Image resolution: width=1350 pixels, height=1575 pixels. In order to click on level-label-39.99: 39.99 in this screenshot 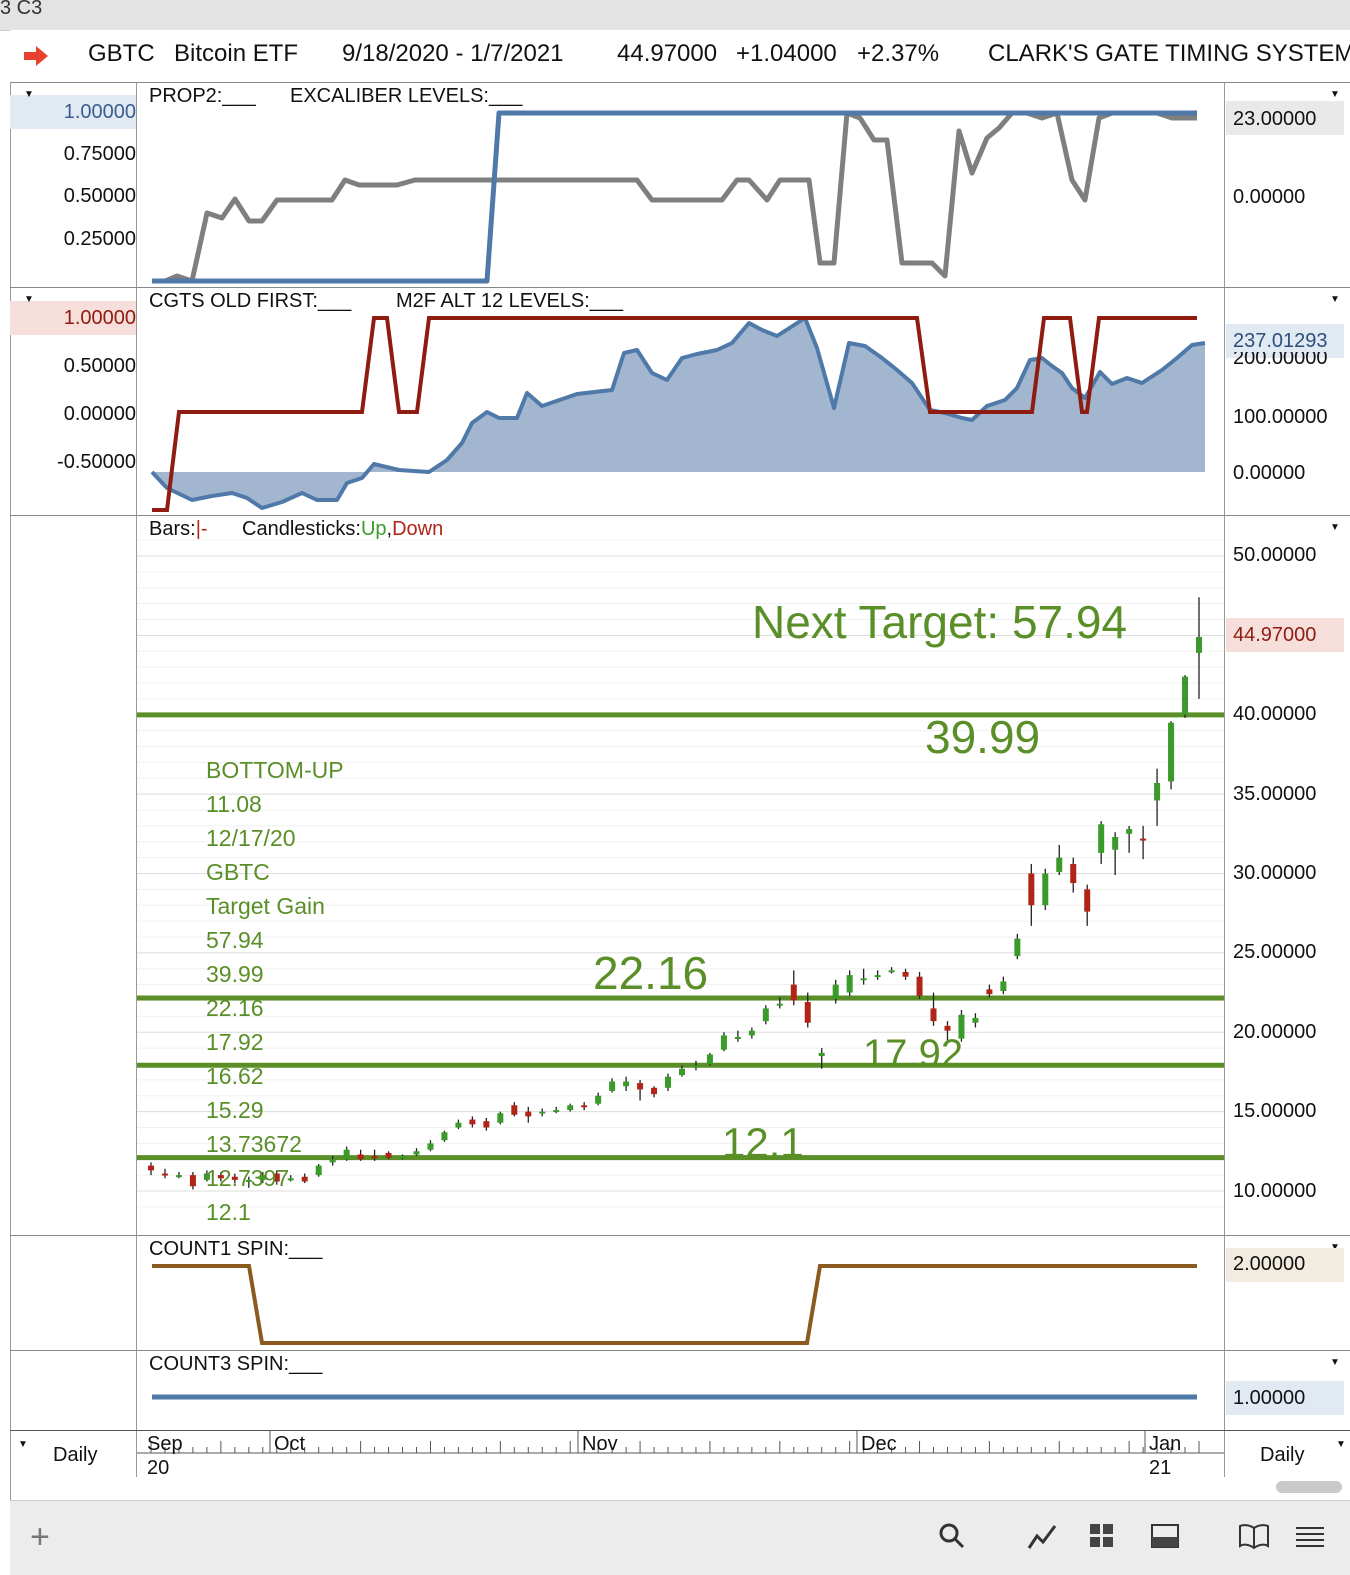, I will do `click(982, 737)`.